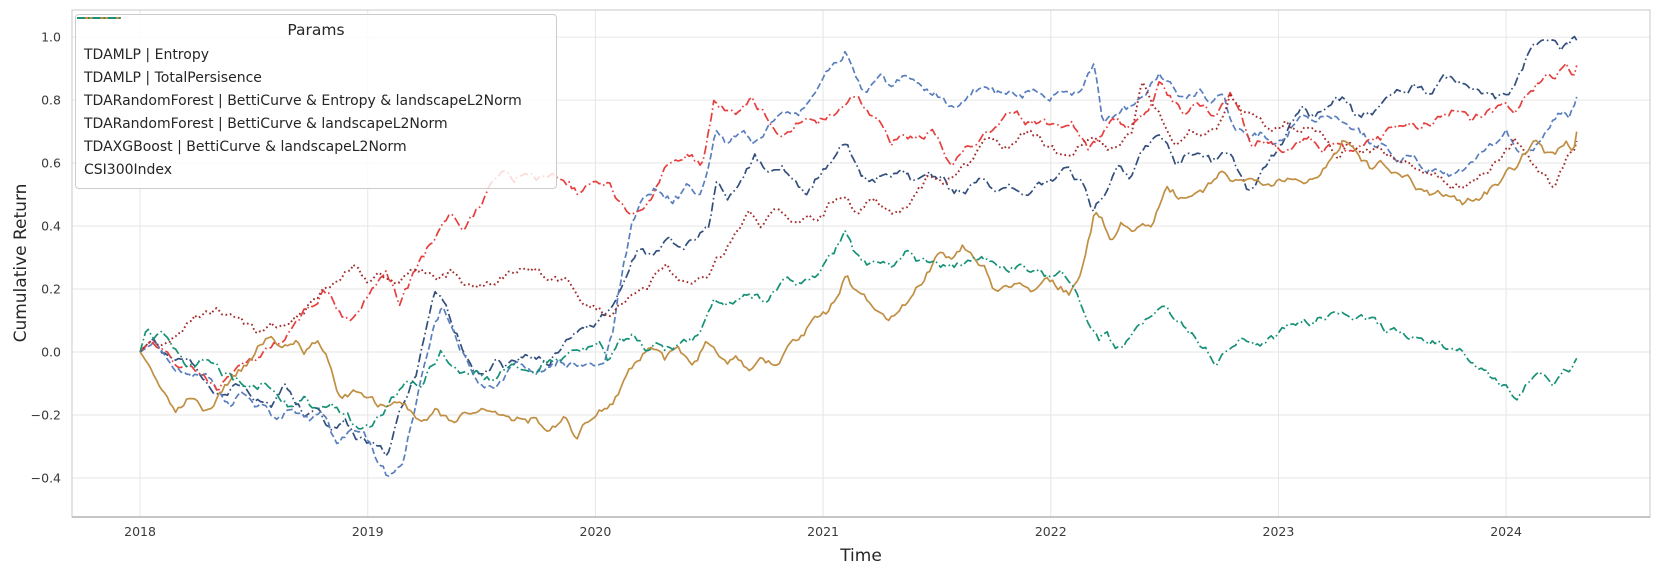  What do you see at coordinates (146, 54) in the screenshot?
I see `legend-item-label: TDAMLP | Entropy` at bounding box center [146, 54].